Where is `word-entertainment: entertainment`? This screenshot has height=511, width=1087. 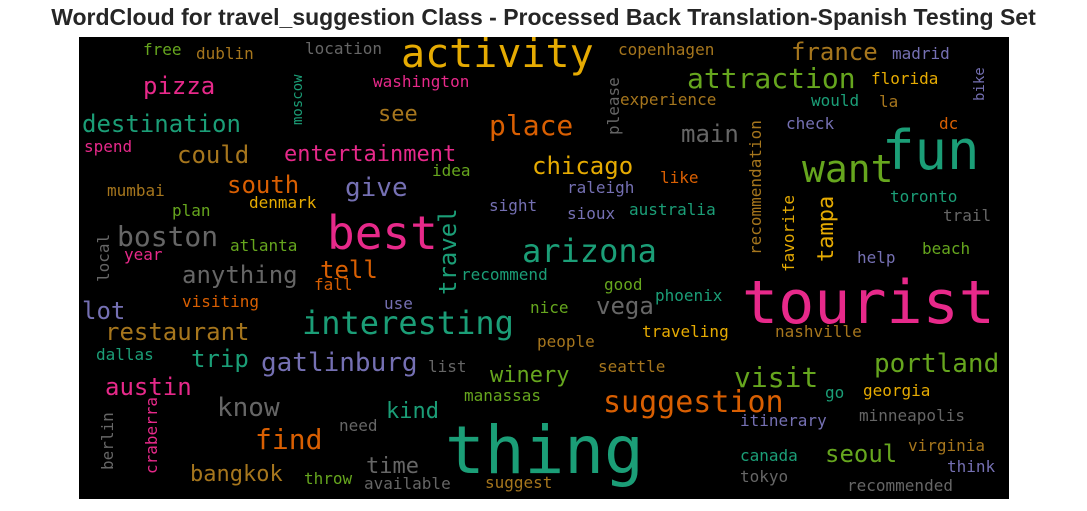
word-entertainment: entertainment is located at coordinates (370, 154).